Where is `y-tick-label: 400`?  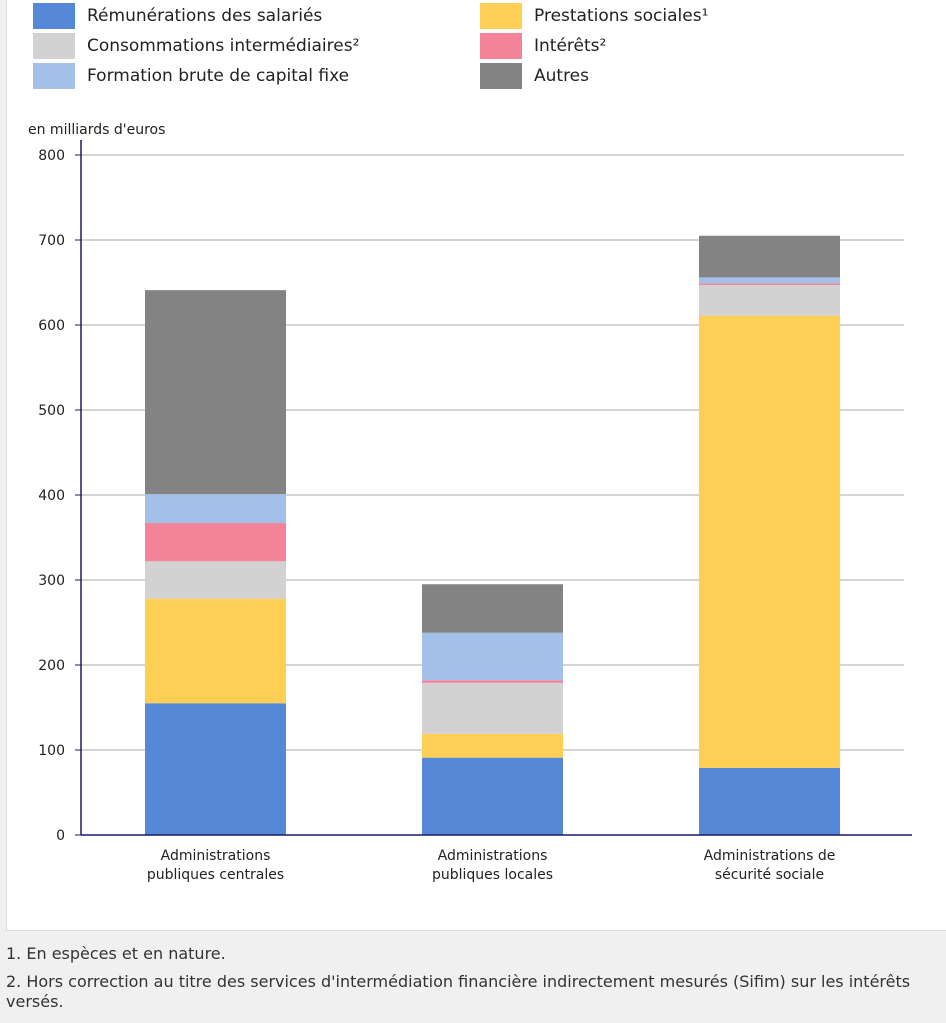 y-tick-label: 400 is located at coordinates (51, 496).